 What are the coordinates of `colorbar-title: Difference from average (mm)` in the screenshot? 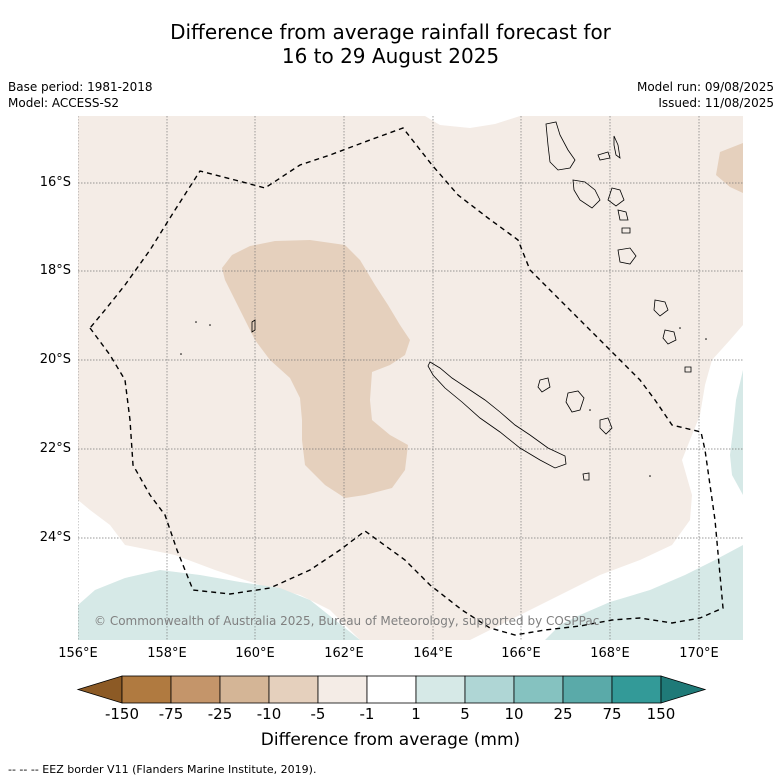 It's located at (390, 740).